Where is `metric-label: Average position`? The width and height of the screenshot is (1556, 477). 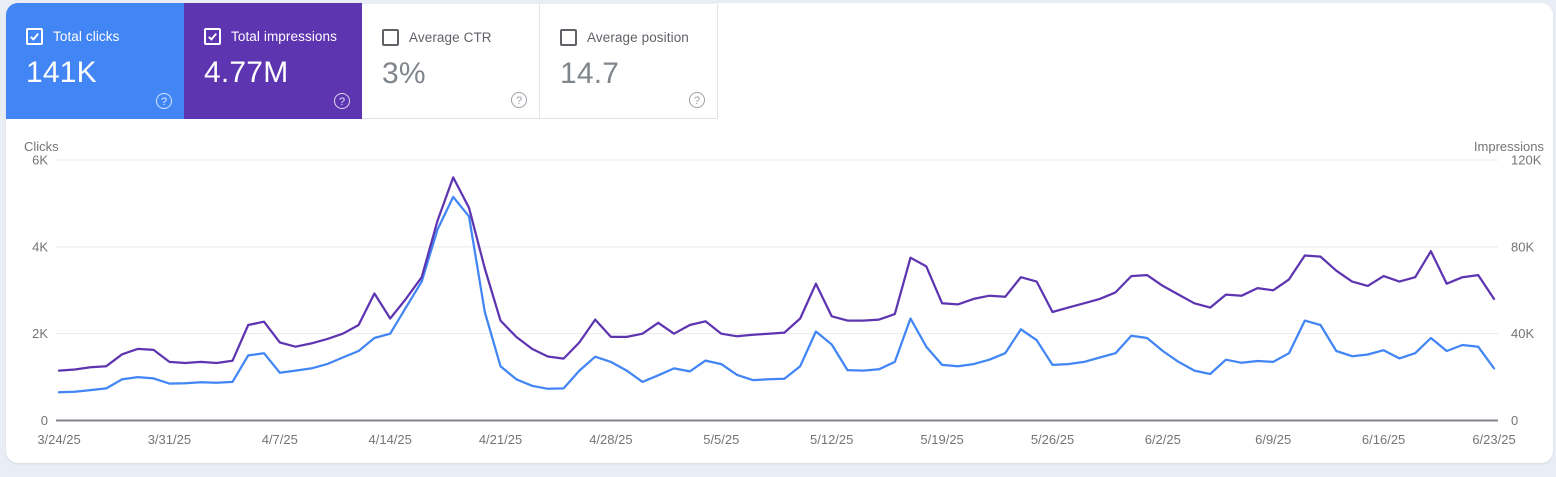
metric-label: Average position is located at coordinates (638, 37).